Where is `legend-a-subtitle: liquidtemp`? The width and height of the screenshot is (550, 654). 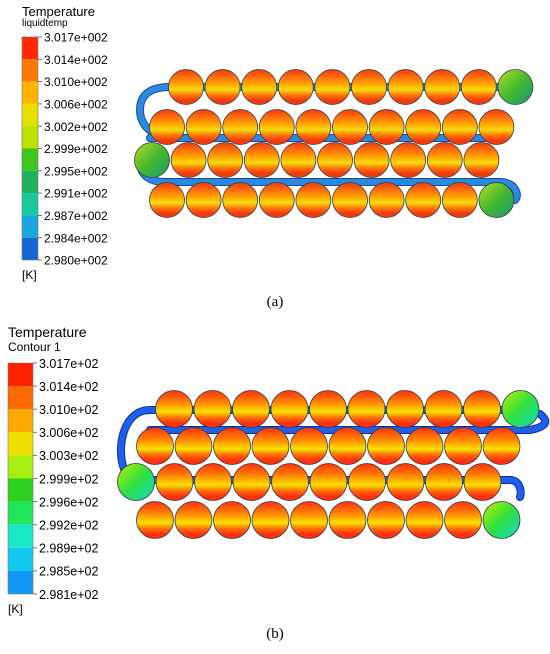 legend-a-subtitle: liquidtemp is located at coordinates (45, 23).